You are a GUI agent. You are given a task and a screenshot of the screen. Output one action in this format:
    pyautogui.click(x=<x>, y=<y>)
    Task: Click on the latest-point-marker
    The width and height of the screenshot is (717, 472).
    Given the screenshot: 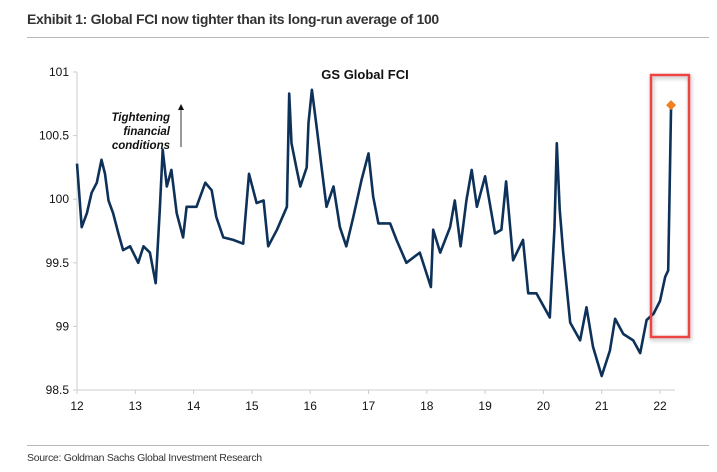 What is the action you would take?
    pyautogui.click(x=671, y=105)
    